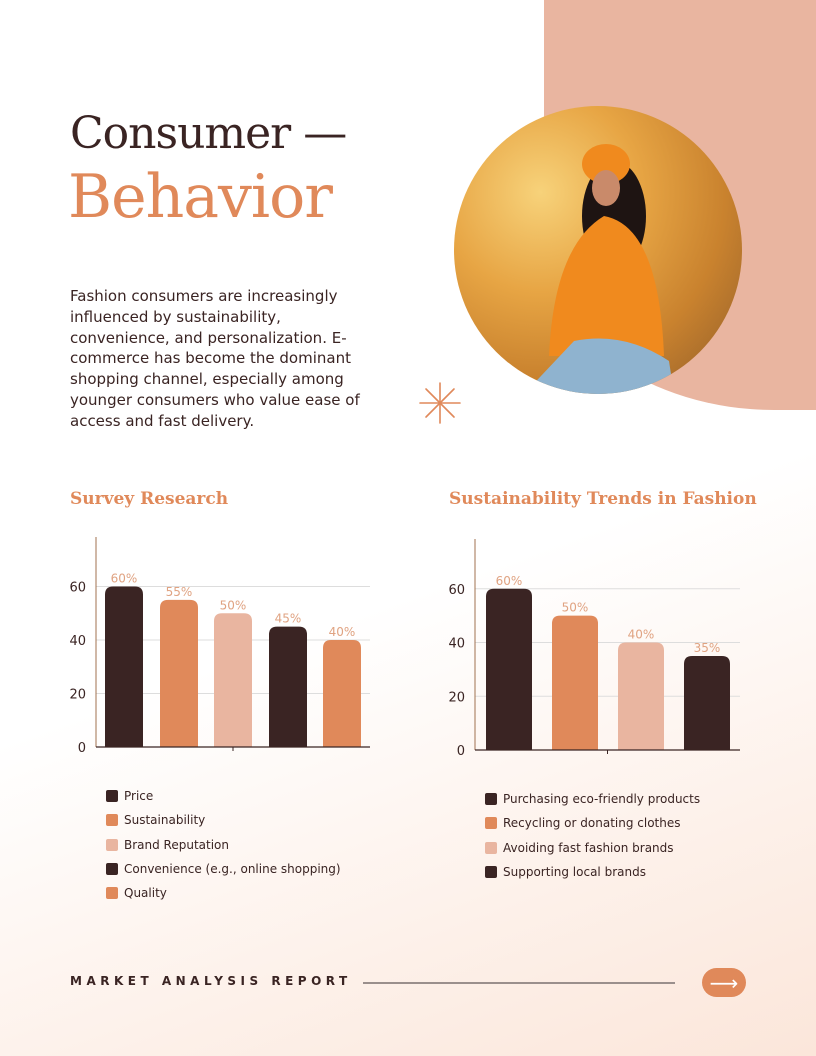 The height and width of the screenshot is (1056, 816). What do you see at coordinates (223, 893) in the screenshot?
I see `legend-item: Quality` at bounding box center [223, 893].